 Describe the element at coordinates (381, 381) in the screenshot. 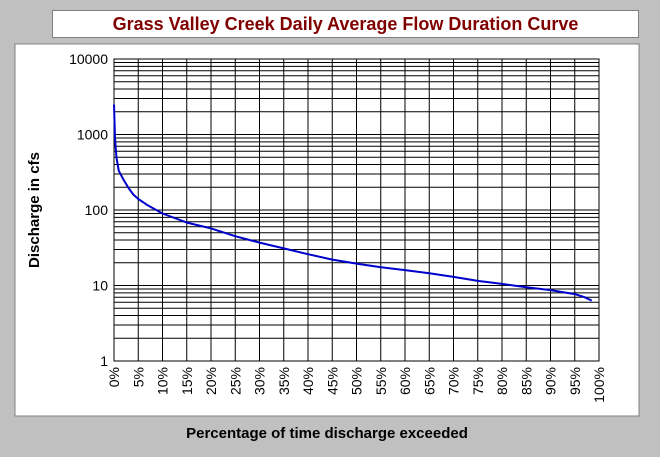

I see `x-tick-label: 55%` at that location.